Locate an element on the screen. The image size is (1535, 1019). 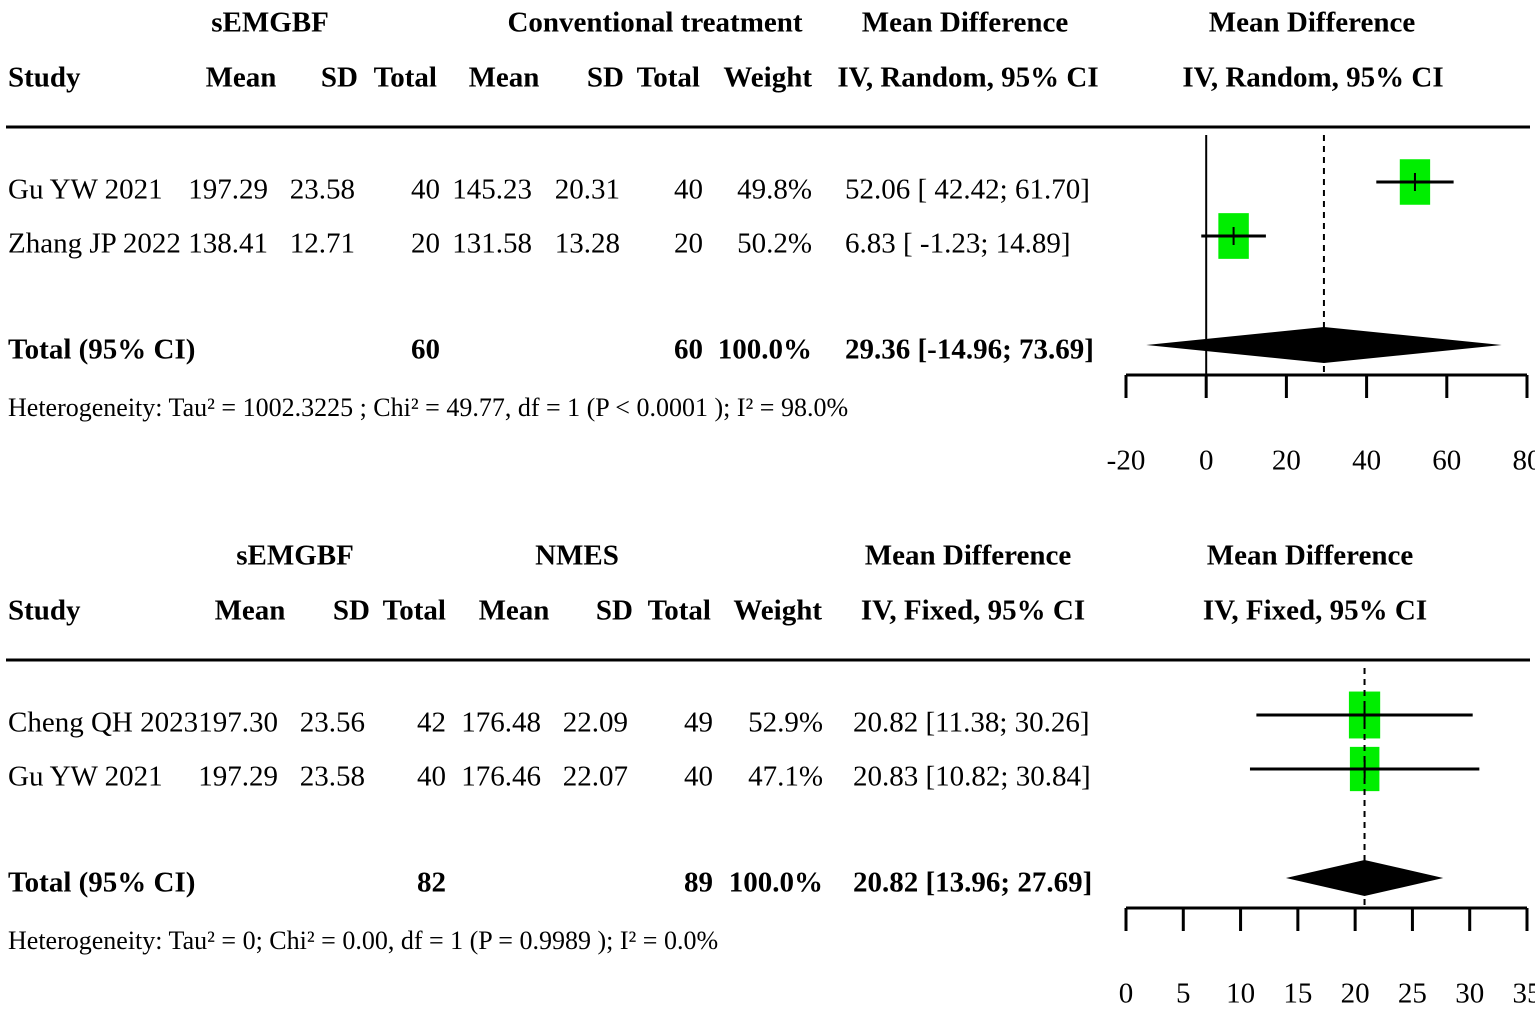
study-cell: 12.71 is located at coordinates (322, 244).